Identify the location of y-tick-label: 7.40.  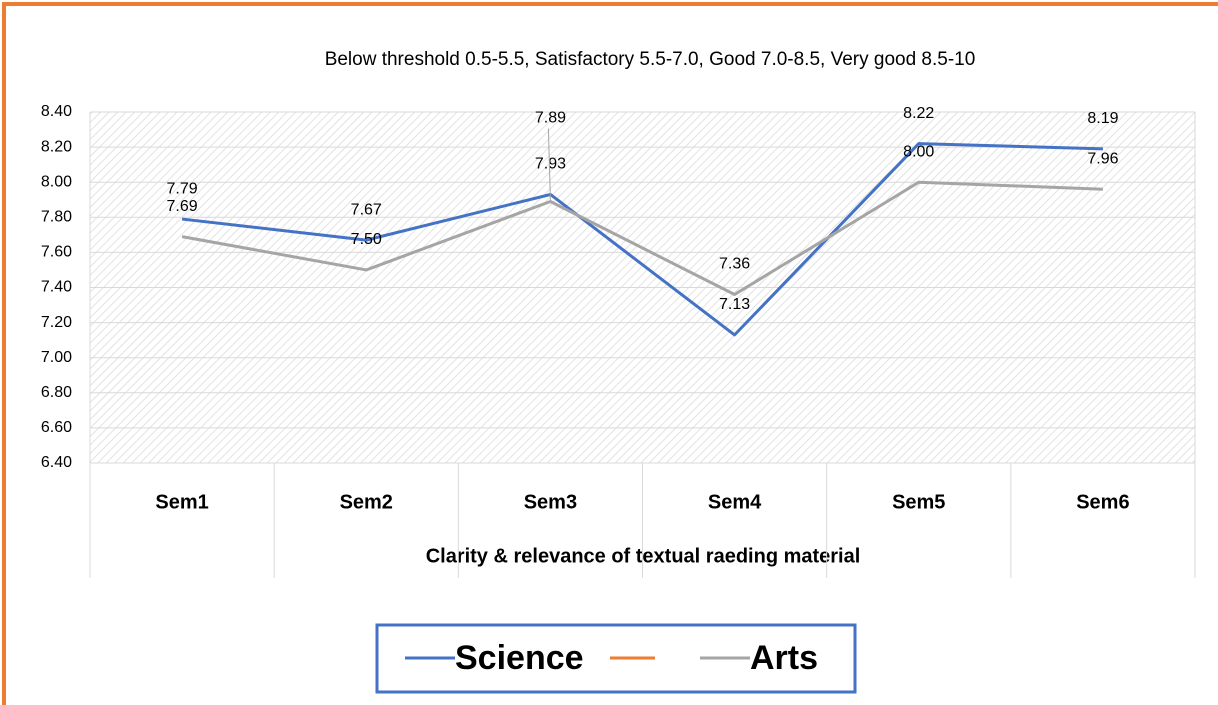
(56, 287).